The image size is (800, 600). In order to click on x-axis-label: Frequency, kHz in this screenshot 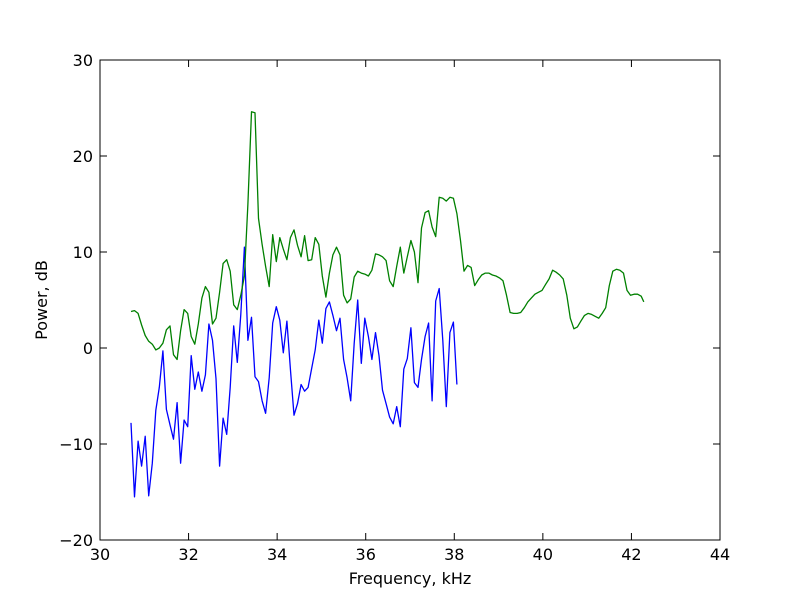, I will do `click(410, 578)`.